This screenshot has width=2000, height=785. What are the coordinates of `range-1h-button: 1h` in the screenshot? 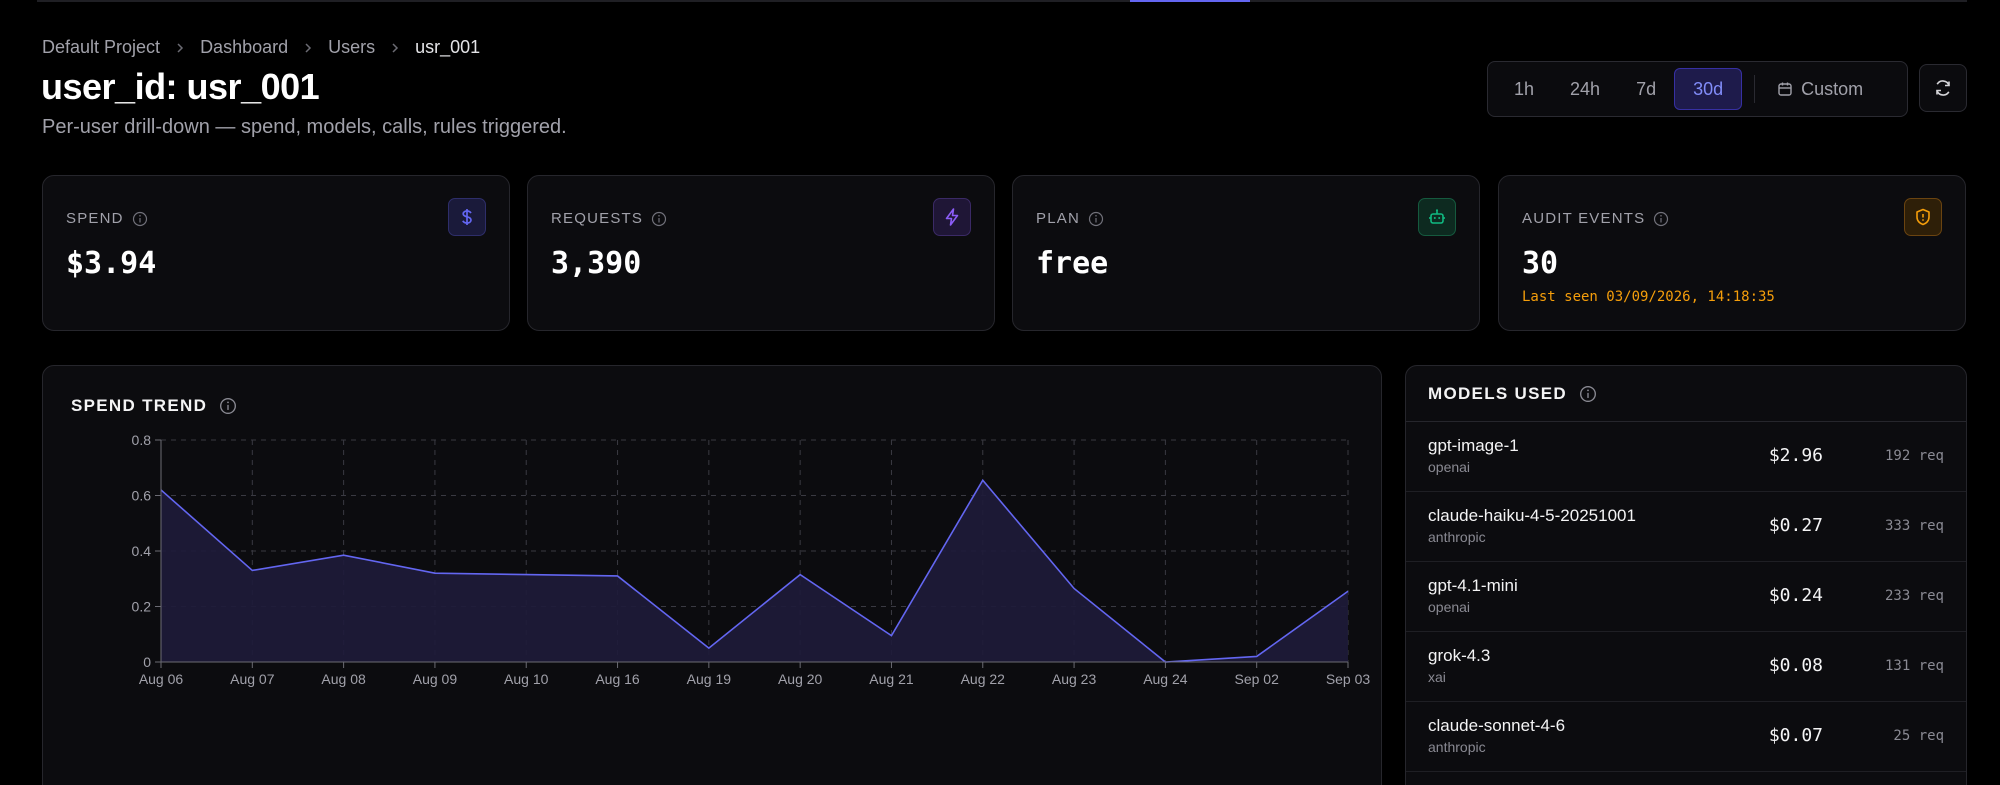 It's located at (1524, 88).